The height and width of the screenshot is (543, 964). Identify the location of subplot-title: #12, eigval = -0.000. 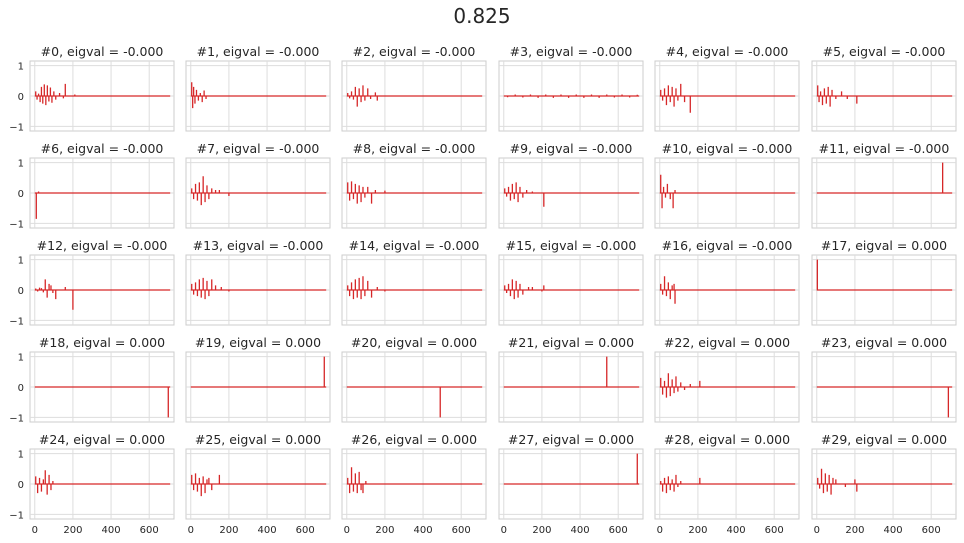
(102, 245).